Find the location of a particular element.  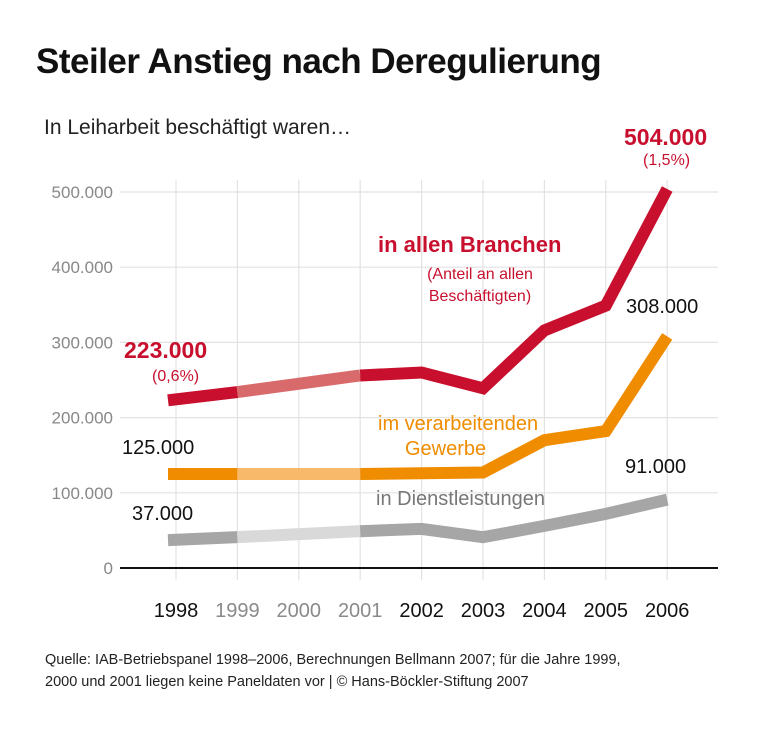

series-line-0-measured-start is located at coordinates (203, 396).